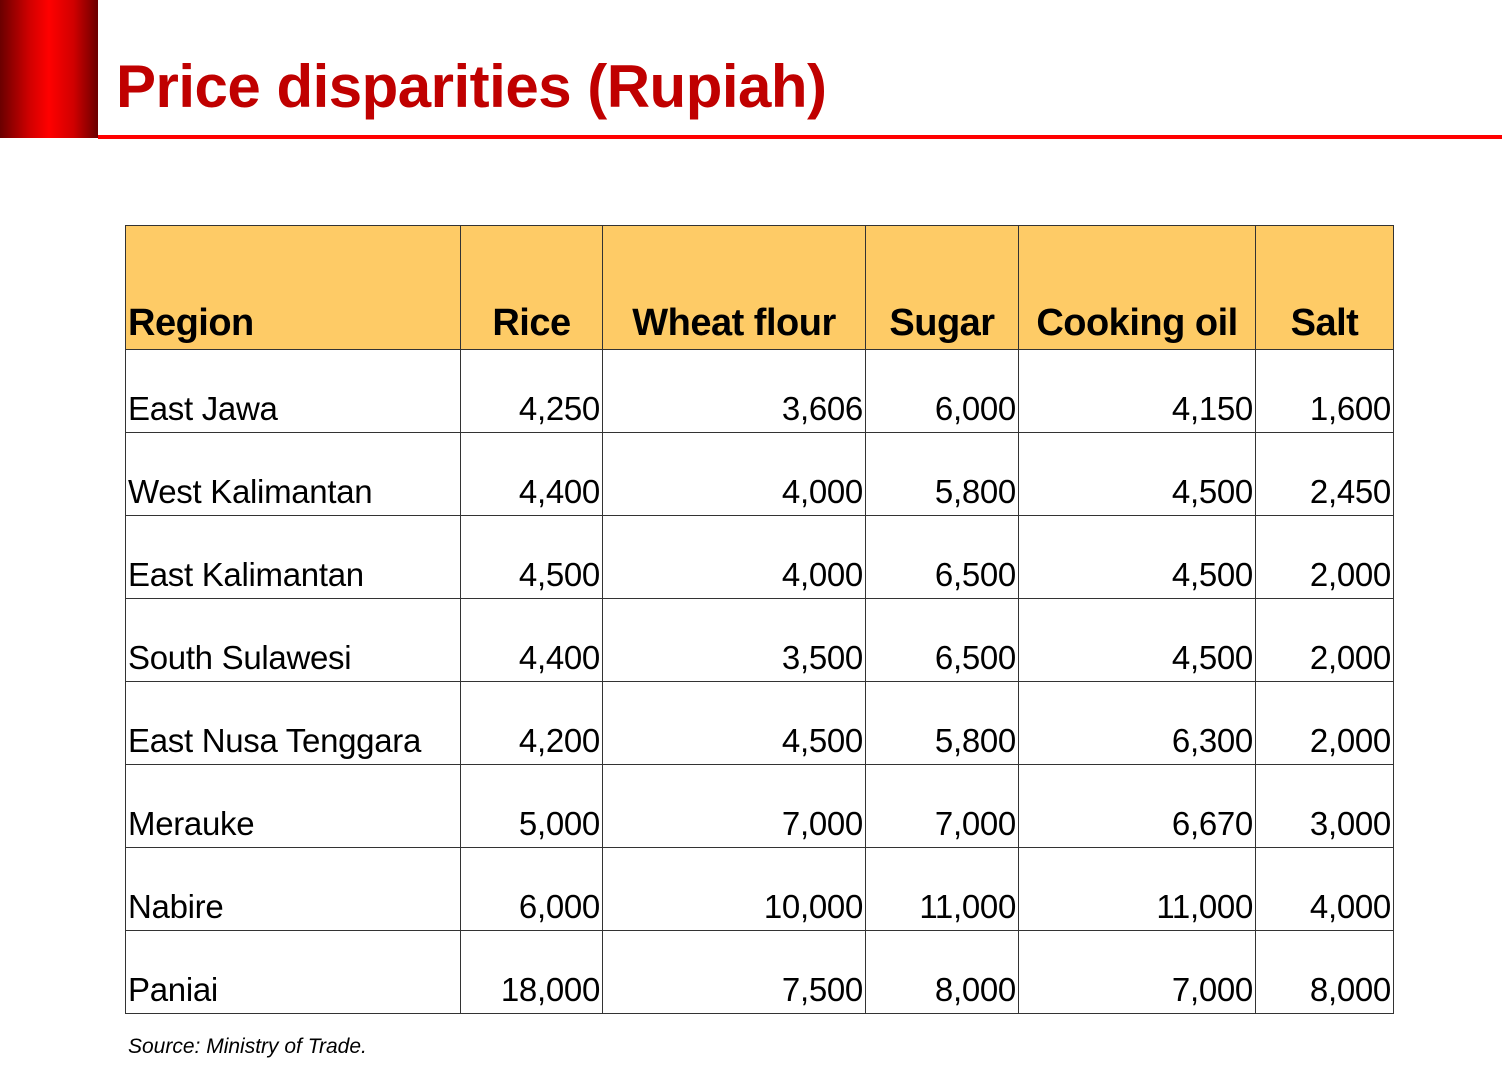 The height and width of the screenshot is (1078, 1502). What do you see at coordinates (531, 972) in the screenshot?
I see `cell-rice: 18,000` at bounding box center [531, 972].